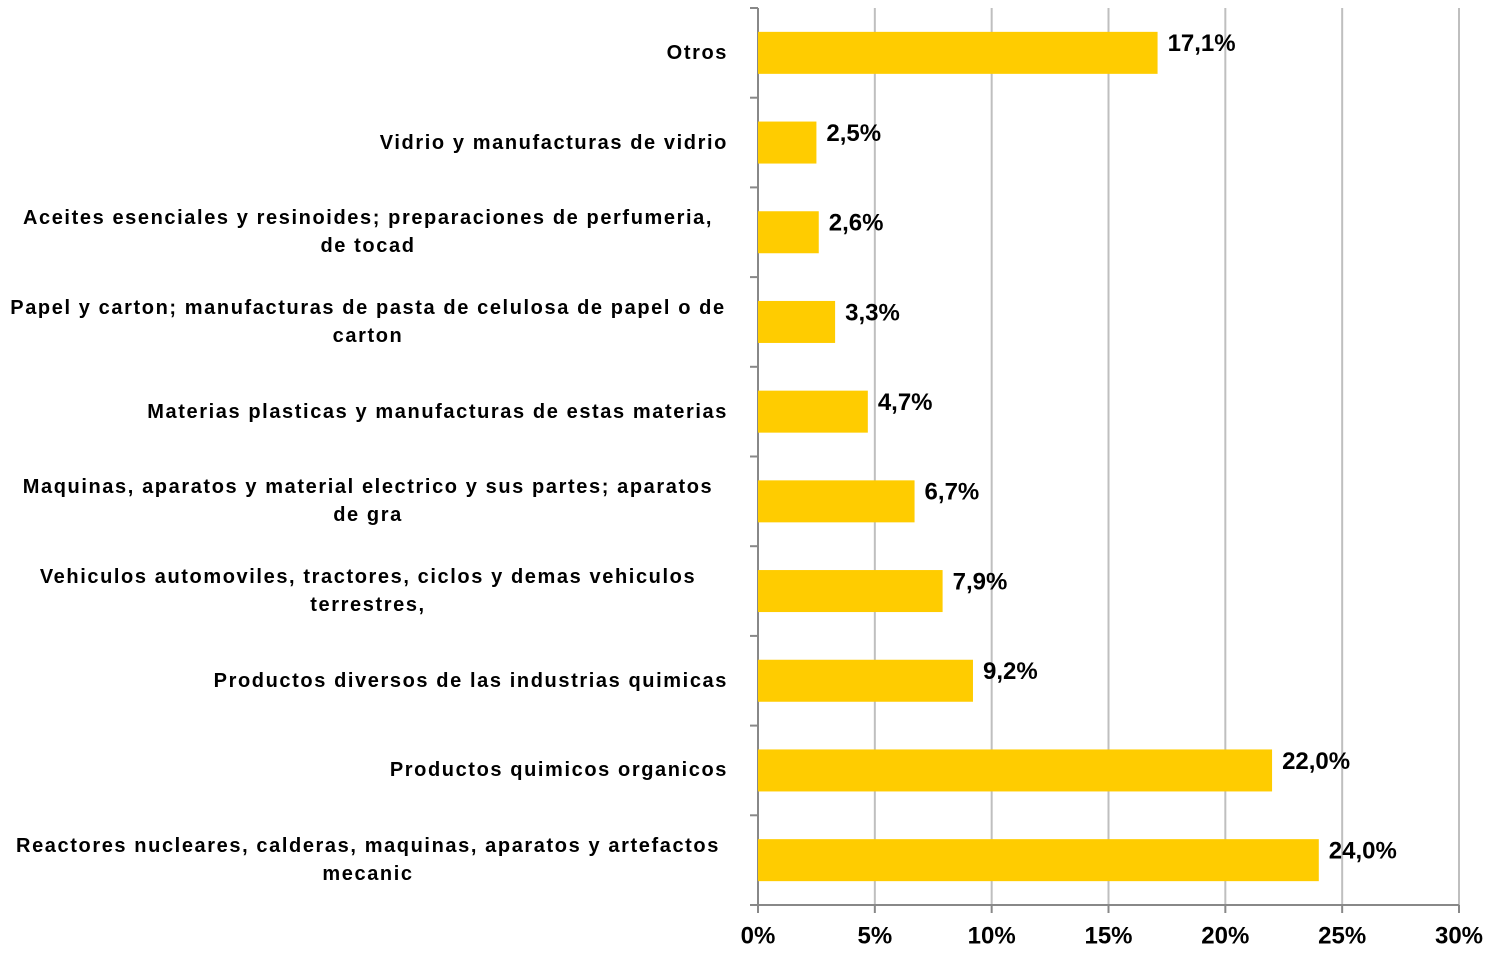  I want to click on x-tick-label: 0%, so click(758, 935).